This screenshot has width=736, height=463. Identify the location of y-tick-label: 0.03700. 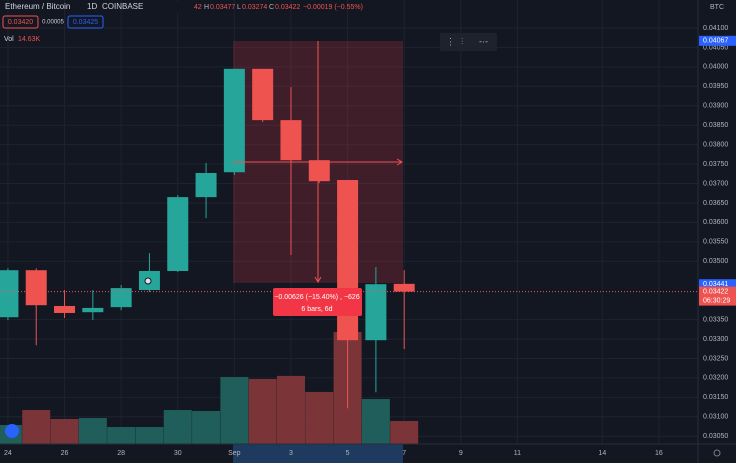
(715, 183).